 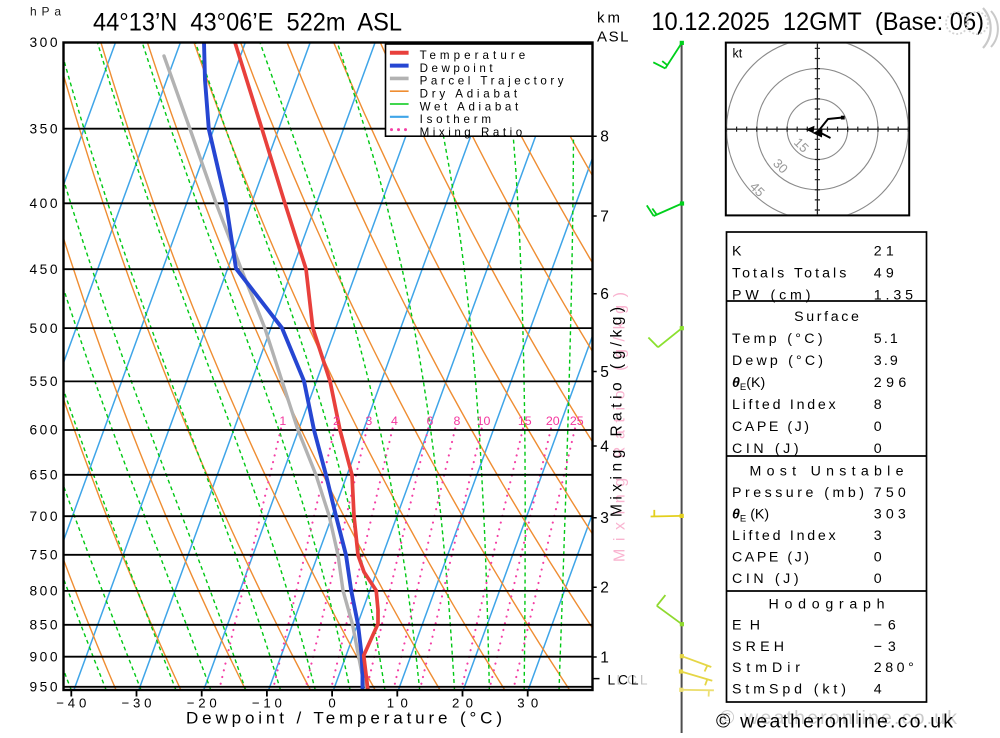 What do you see at coordinates (44, 591) in the screenshot?
I see `svg-text: 800` at bounding box center [44, 591].